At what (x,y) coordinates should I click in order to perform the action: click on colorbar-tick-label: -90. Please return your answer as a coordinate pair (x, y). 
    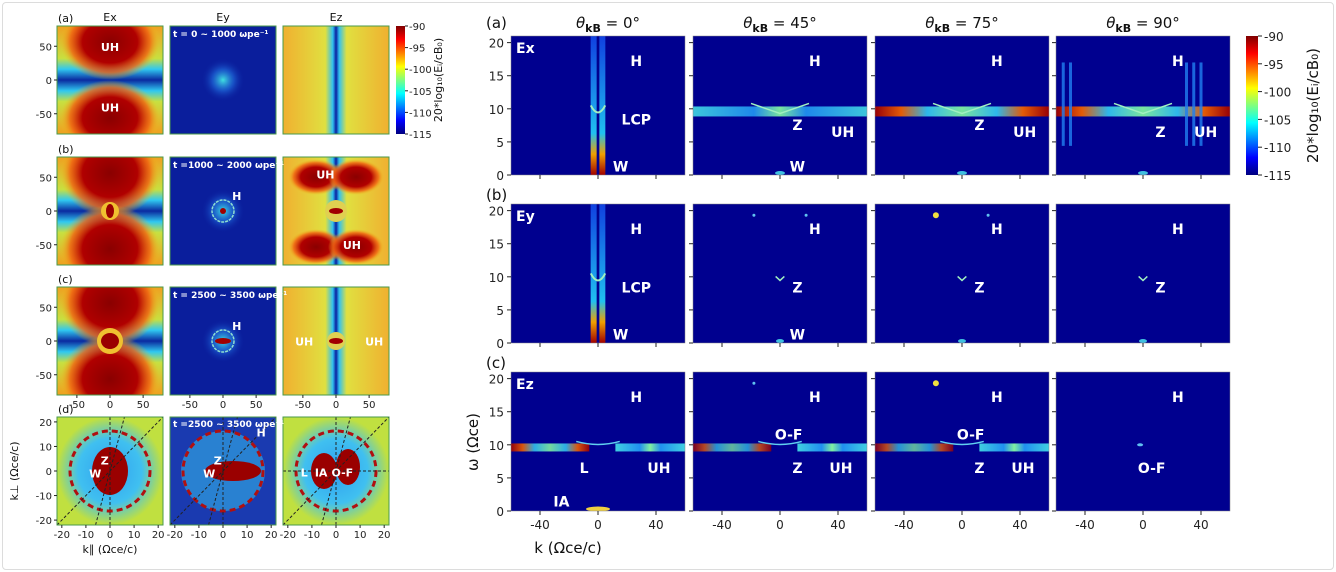
    Looking at the image, I should click on (1274, 37).